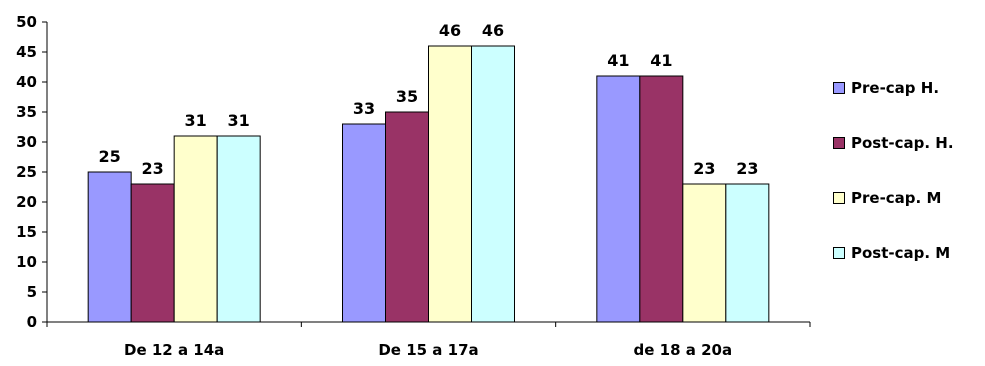 Image resolution: width=985 pixels, height=366 pixels. I want to click on legend-item: Pre-cap. M, so click(893, 198).